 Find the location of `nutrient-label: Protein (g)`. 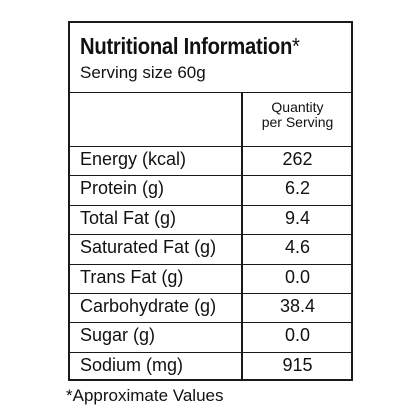

nutrient-label: Protein (g) is located at coordinates (122, 188).